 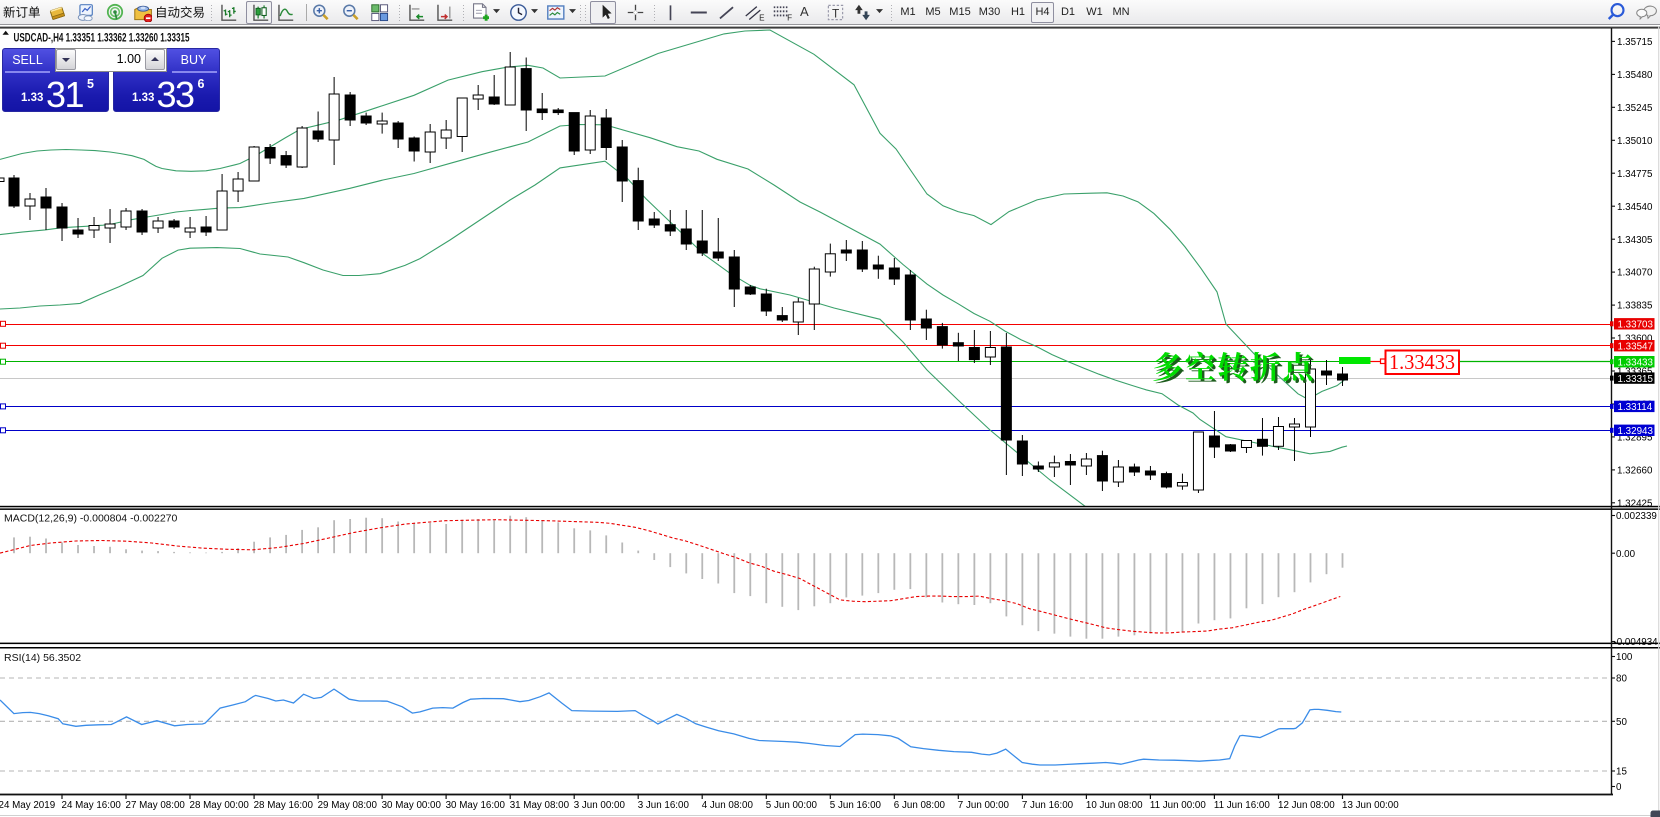 What do you see at coordinates (1370, 805) in the screenshot?
I see `svg-text: 13 Jun 00:00` at bounding box center [1370, 805].